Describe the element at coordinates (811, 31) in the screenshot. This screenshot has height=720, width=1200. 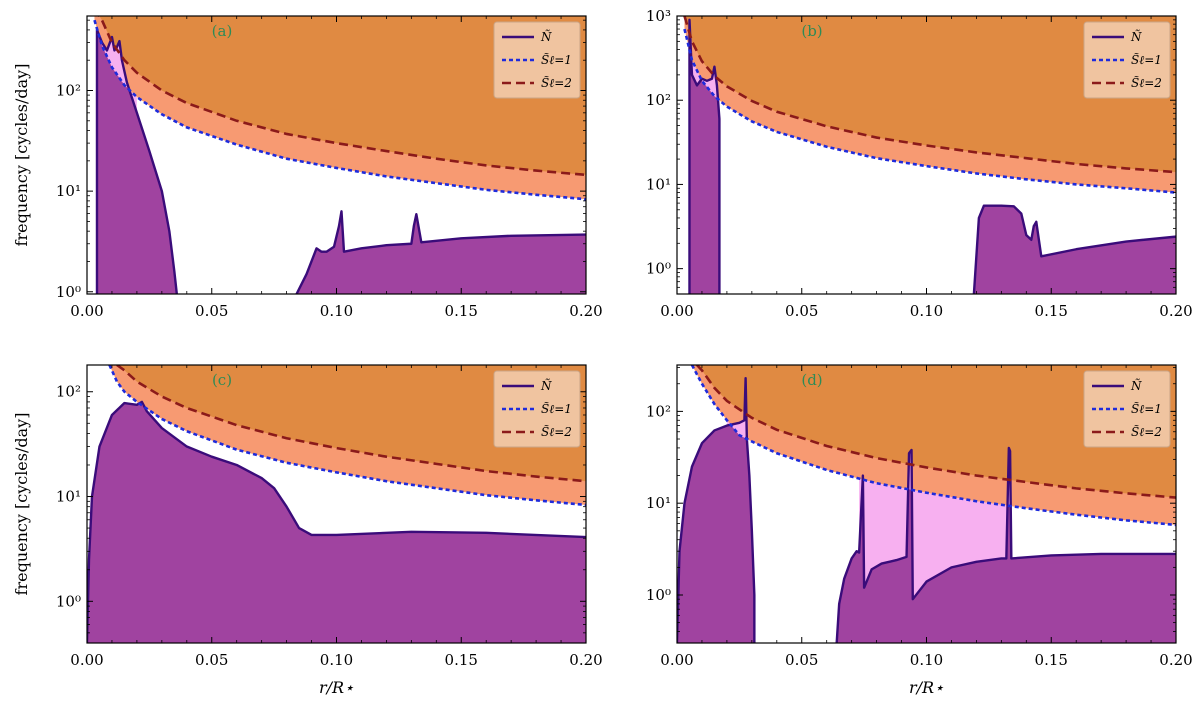
I see `panel-label: (b)` at that location.